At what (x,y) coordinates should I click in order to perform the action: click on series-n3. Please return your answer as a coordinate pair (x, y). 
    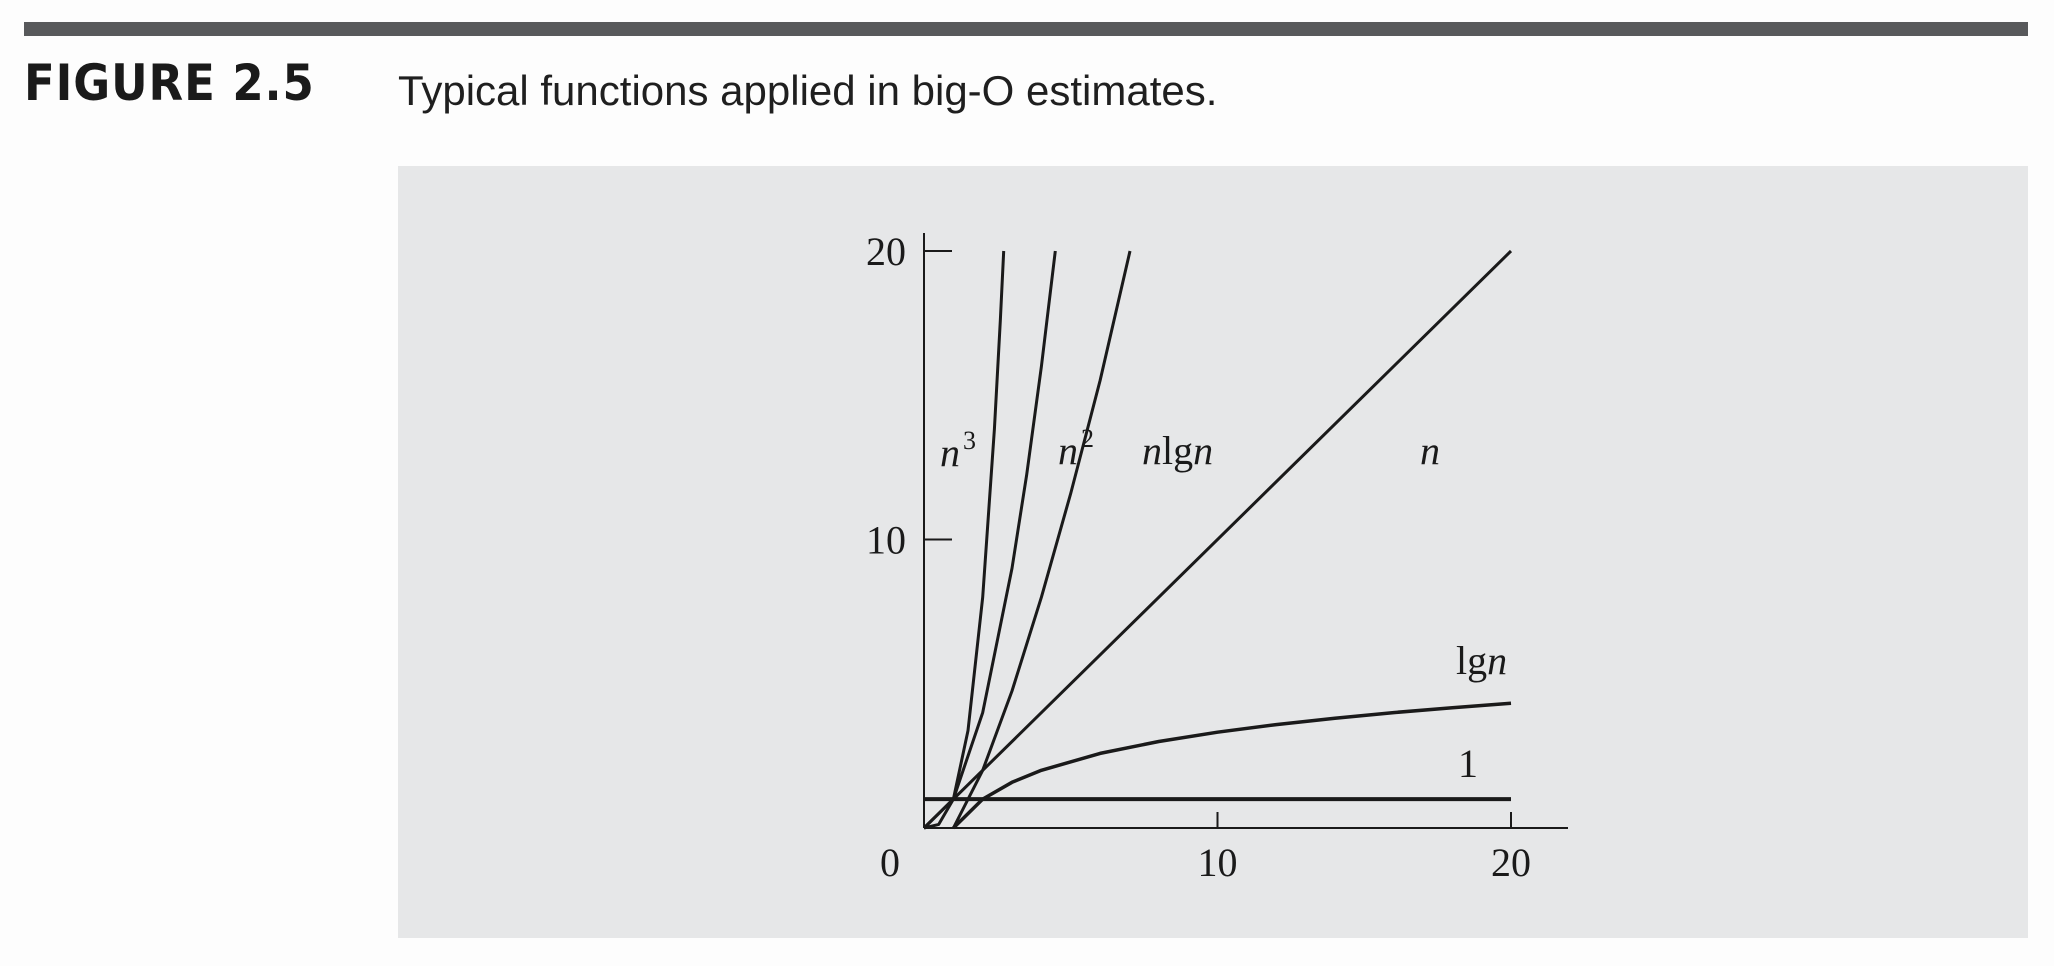
    Looking at the image, I should click on (964, 540).